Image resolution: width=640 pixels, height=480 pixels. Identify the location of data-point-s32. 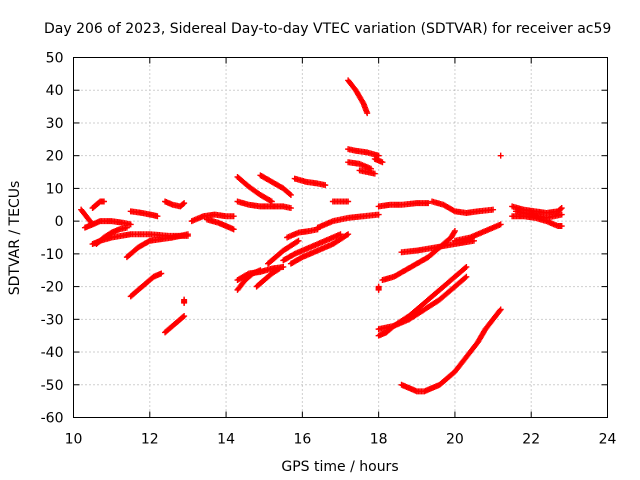
(428, 203).